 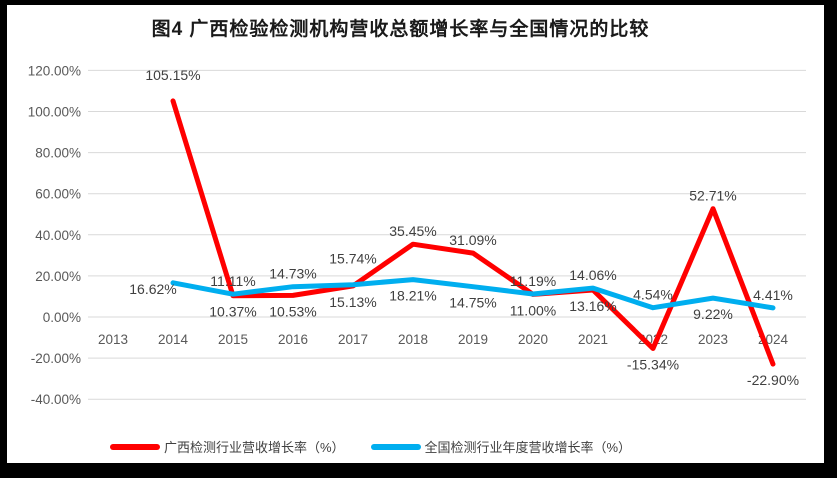 What do you see at coordinates (232, 312) in the screenshot?
I see `data-label: 10.37%` at bounding box center [232, 312].